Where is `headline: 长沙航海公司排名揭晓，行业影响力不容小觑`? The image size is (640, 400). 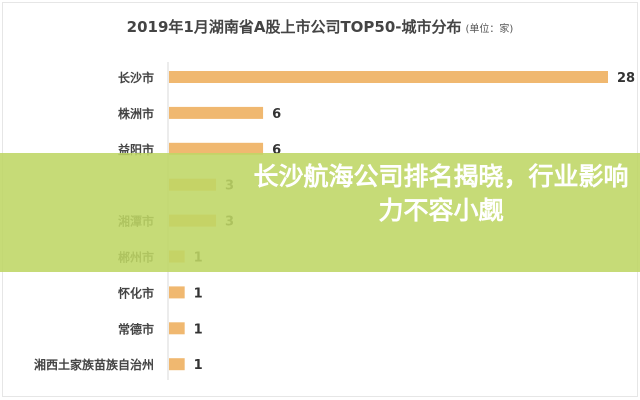 headline: 长沙航海公司排名揭晓，行业影响力不容小觑 is located at coordinates (441, 193).